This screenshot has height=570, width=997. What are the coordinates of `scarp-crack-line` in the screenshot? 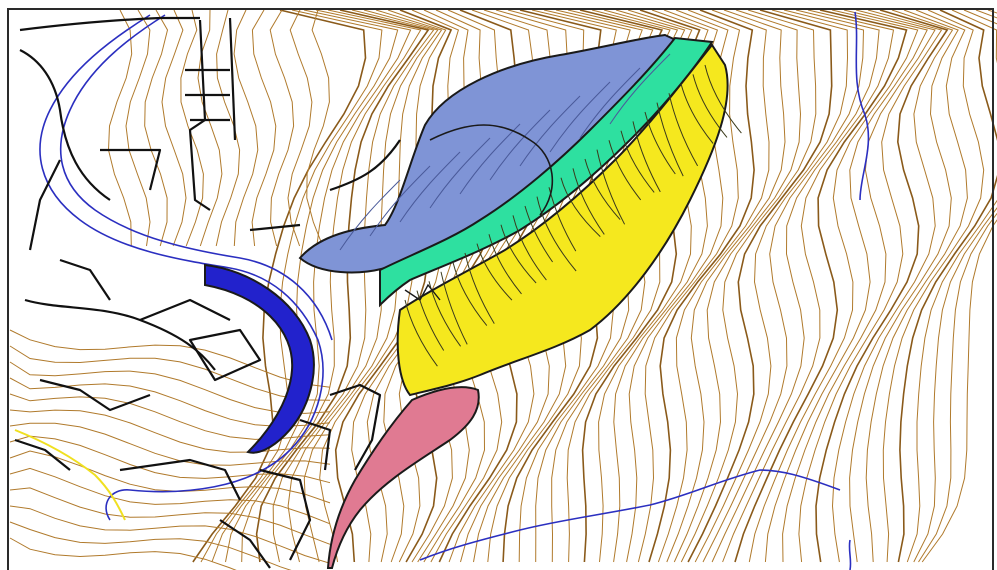 It's located at (422, 292).